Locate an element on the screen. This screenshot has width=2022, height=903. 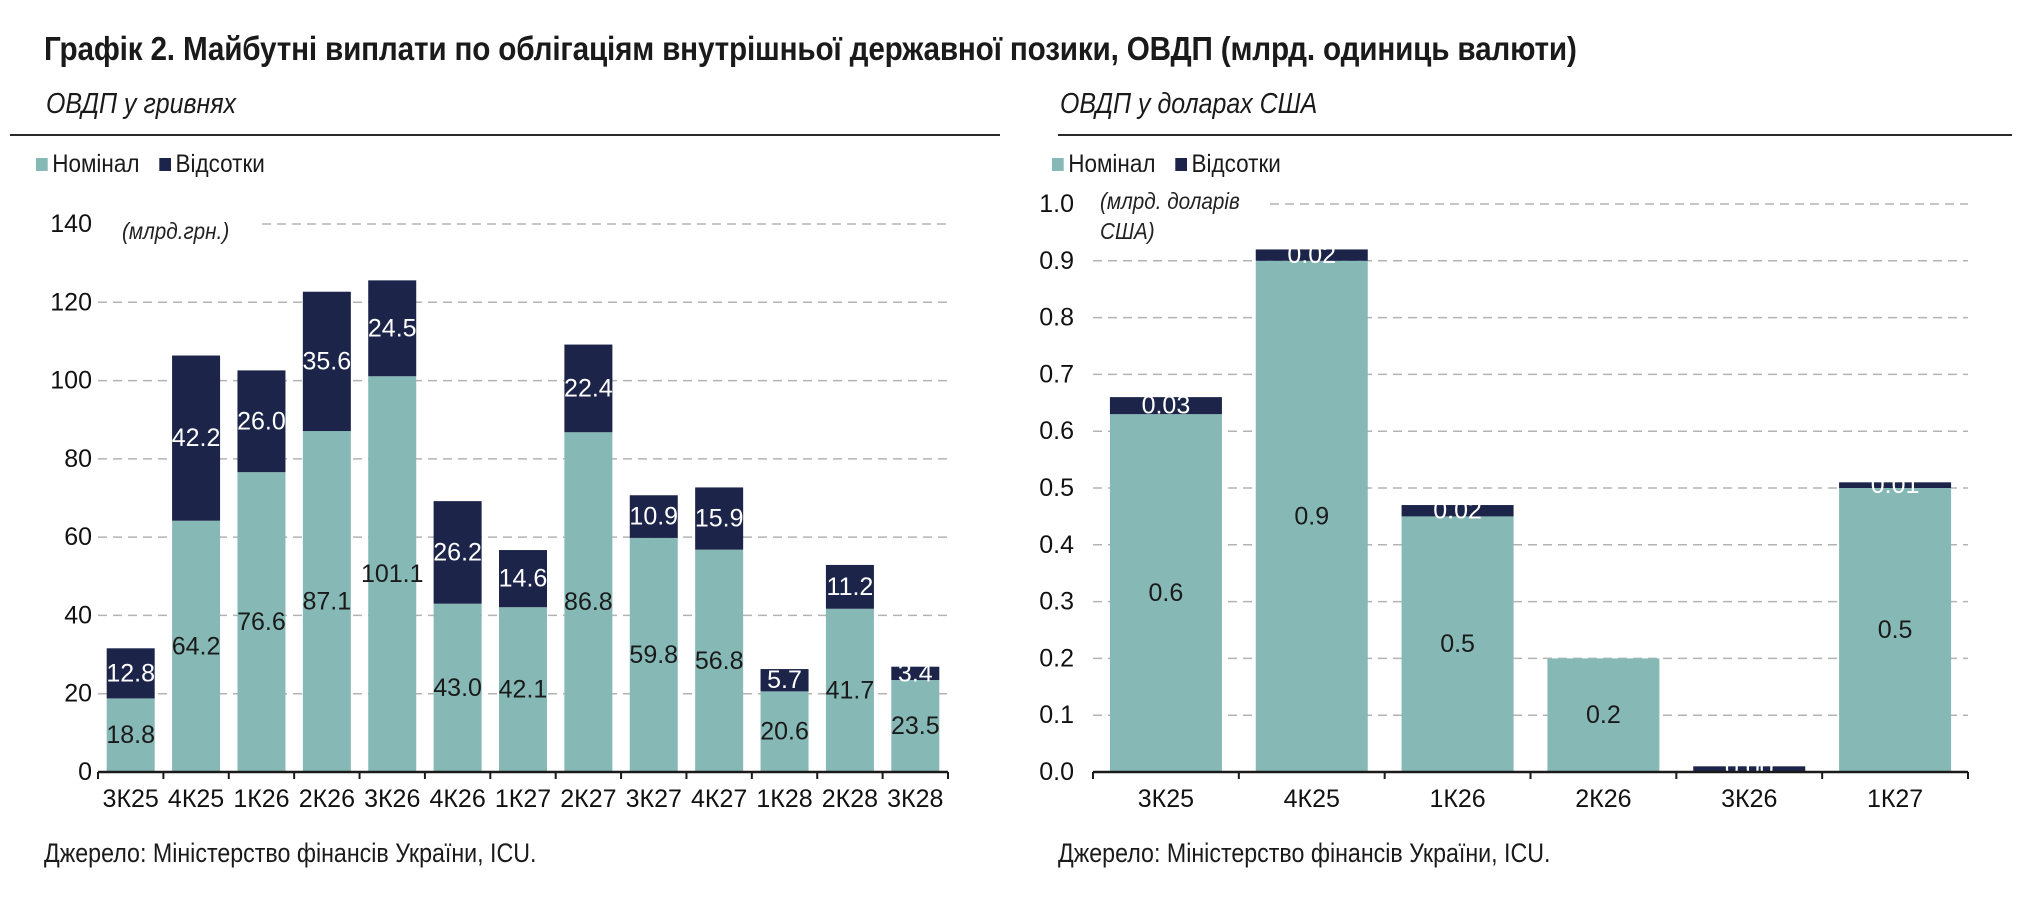
x-tick-label: 2К27 is located at coordinates (588, 799).